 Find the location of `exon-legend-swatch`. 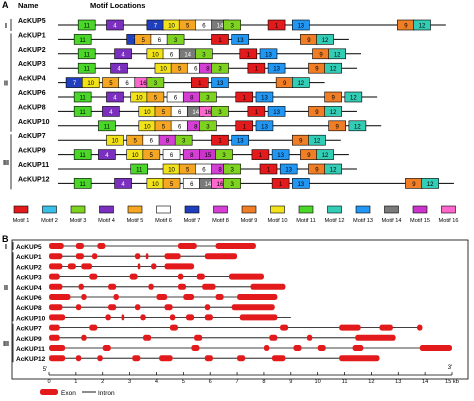

exon-legend-swatch is located at coordinates (49, 392).